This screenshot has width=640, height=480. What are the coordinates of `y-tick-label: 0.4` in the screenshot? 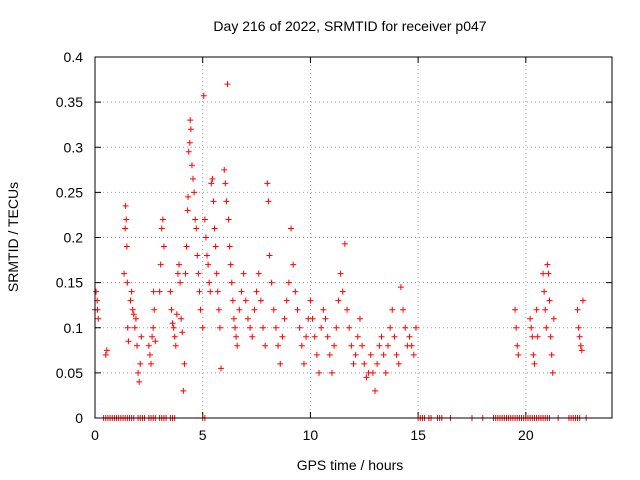 It's located at (74, 57).